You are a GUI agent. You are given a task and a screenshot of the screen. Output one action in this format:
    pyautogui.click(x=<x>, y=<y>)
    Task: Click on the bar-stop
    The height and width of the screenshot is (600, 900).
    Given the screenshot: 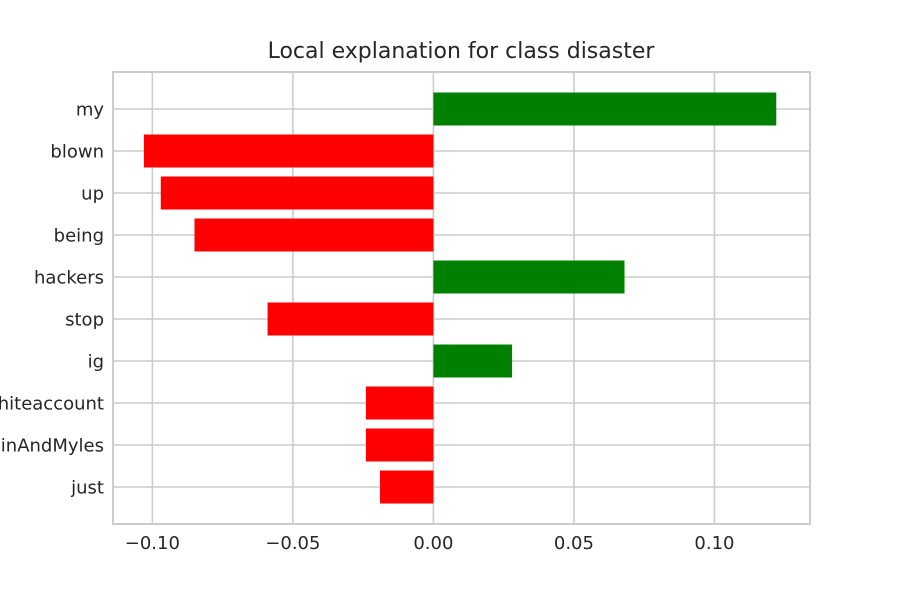 What is the action you would take?
    pyautogui.click(x=350, y=319)
    